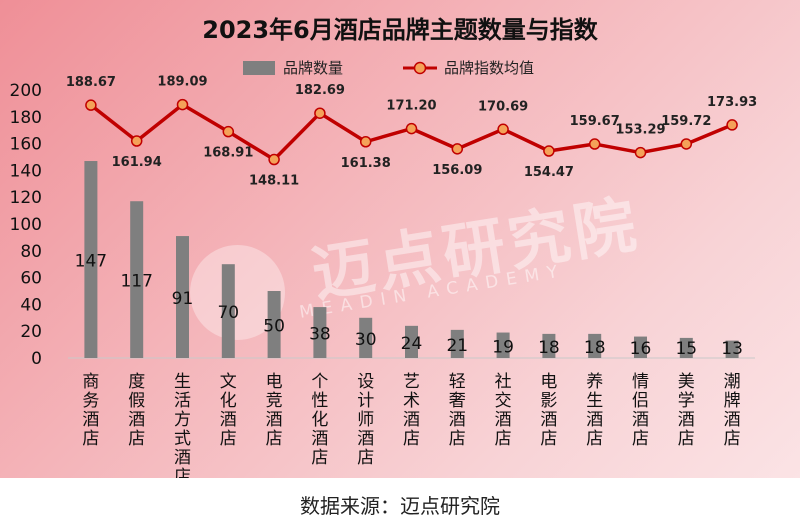 This screenshot has height=530, width=800. I want to click on x-tick-label: 文化酒店, so click(228, 410).